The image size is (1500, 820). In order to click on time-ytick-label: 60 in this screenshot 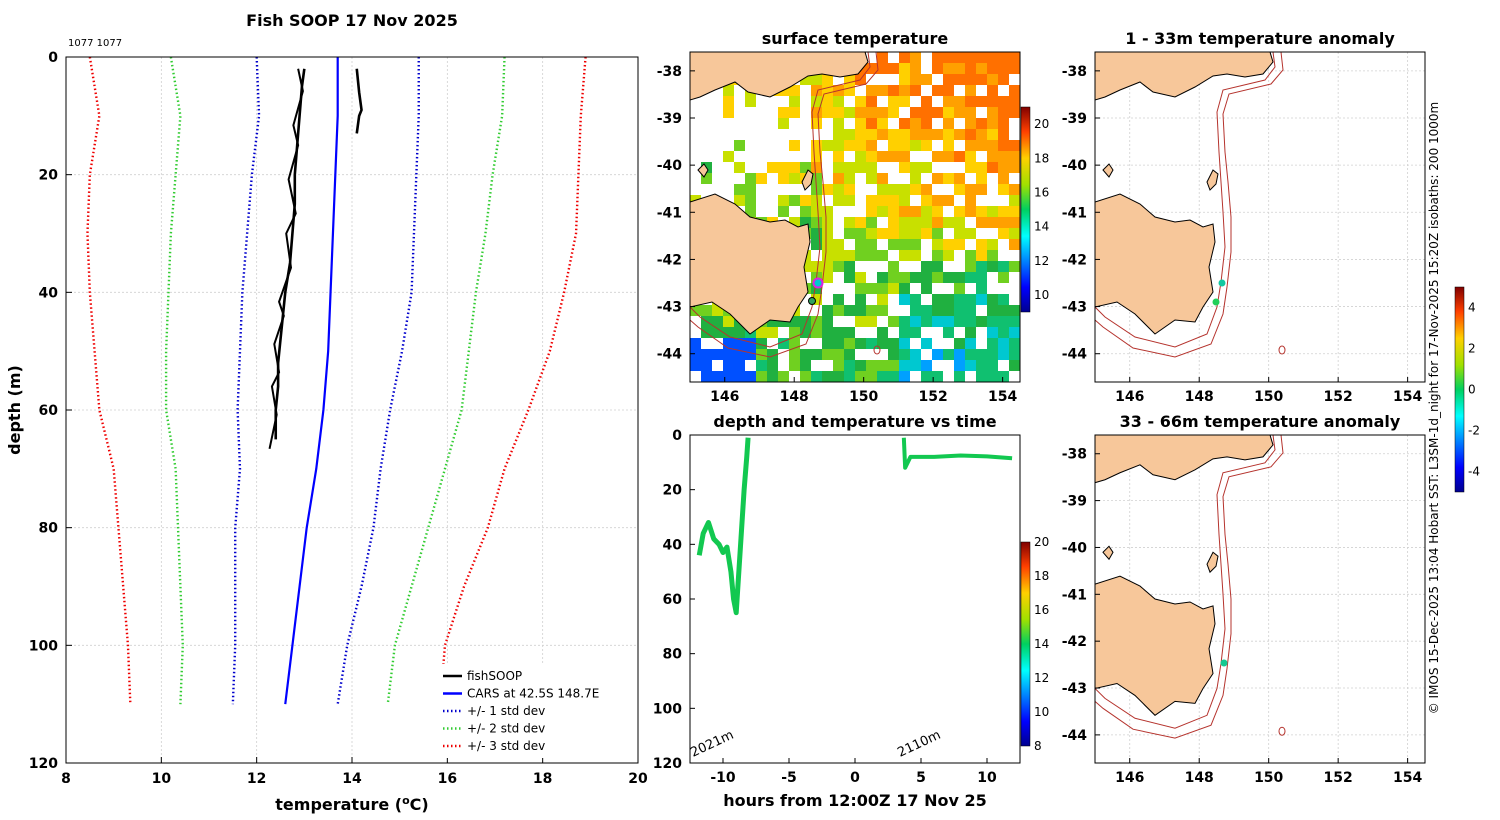, I will do `click(673, 600)`.